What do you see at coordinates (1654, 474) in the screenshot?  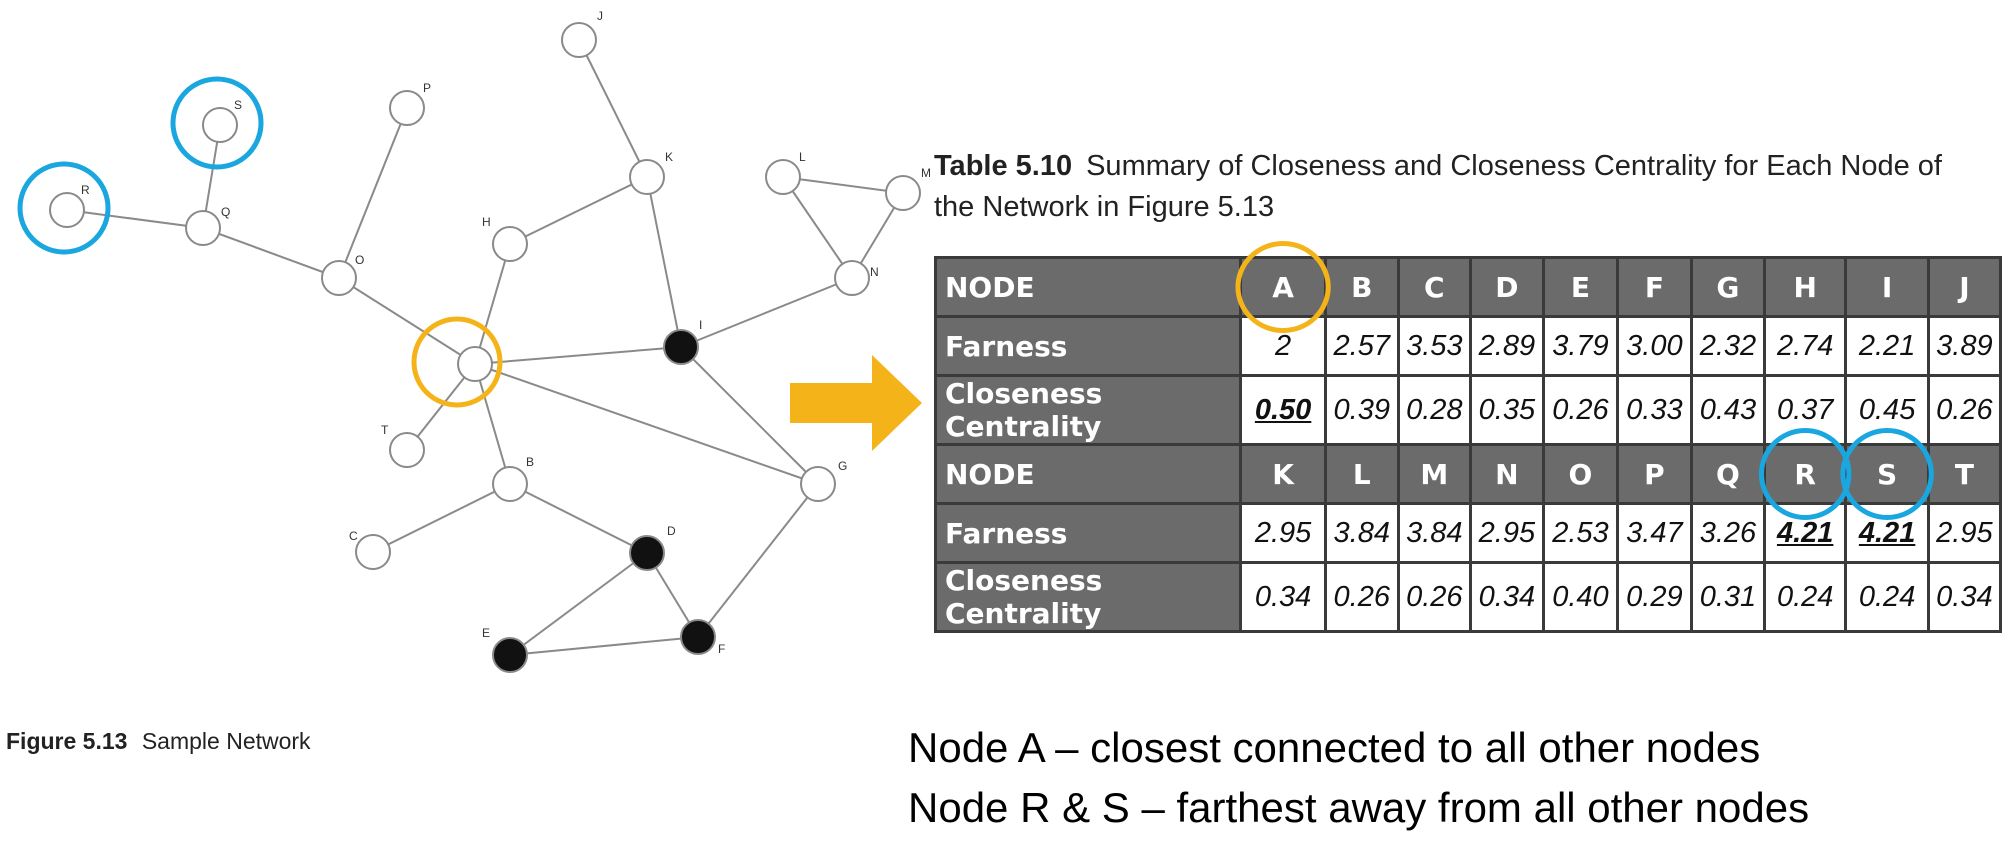 I see `node-header-p: P` at bounding box center [1654, 474].